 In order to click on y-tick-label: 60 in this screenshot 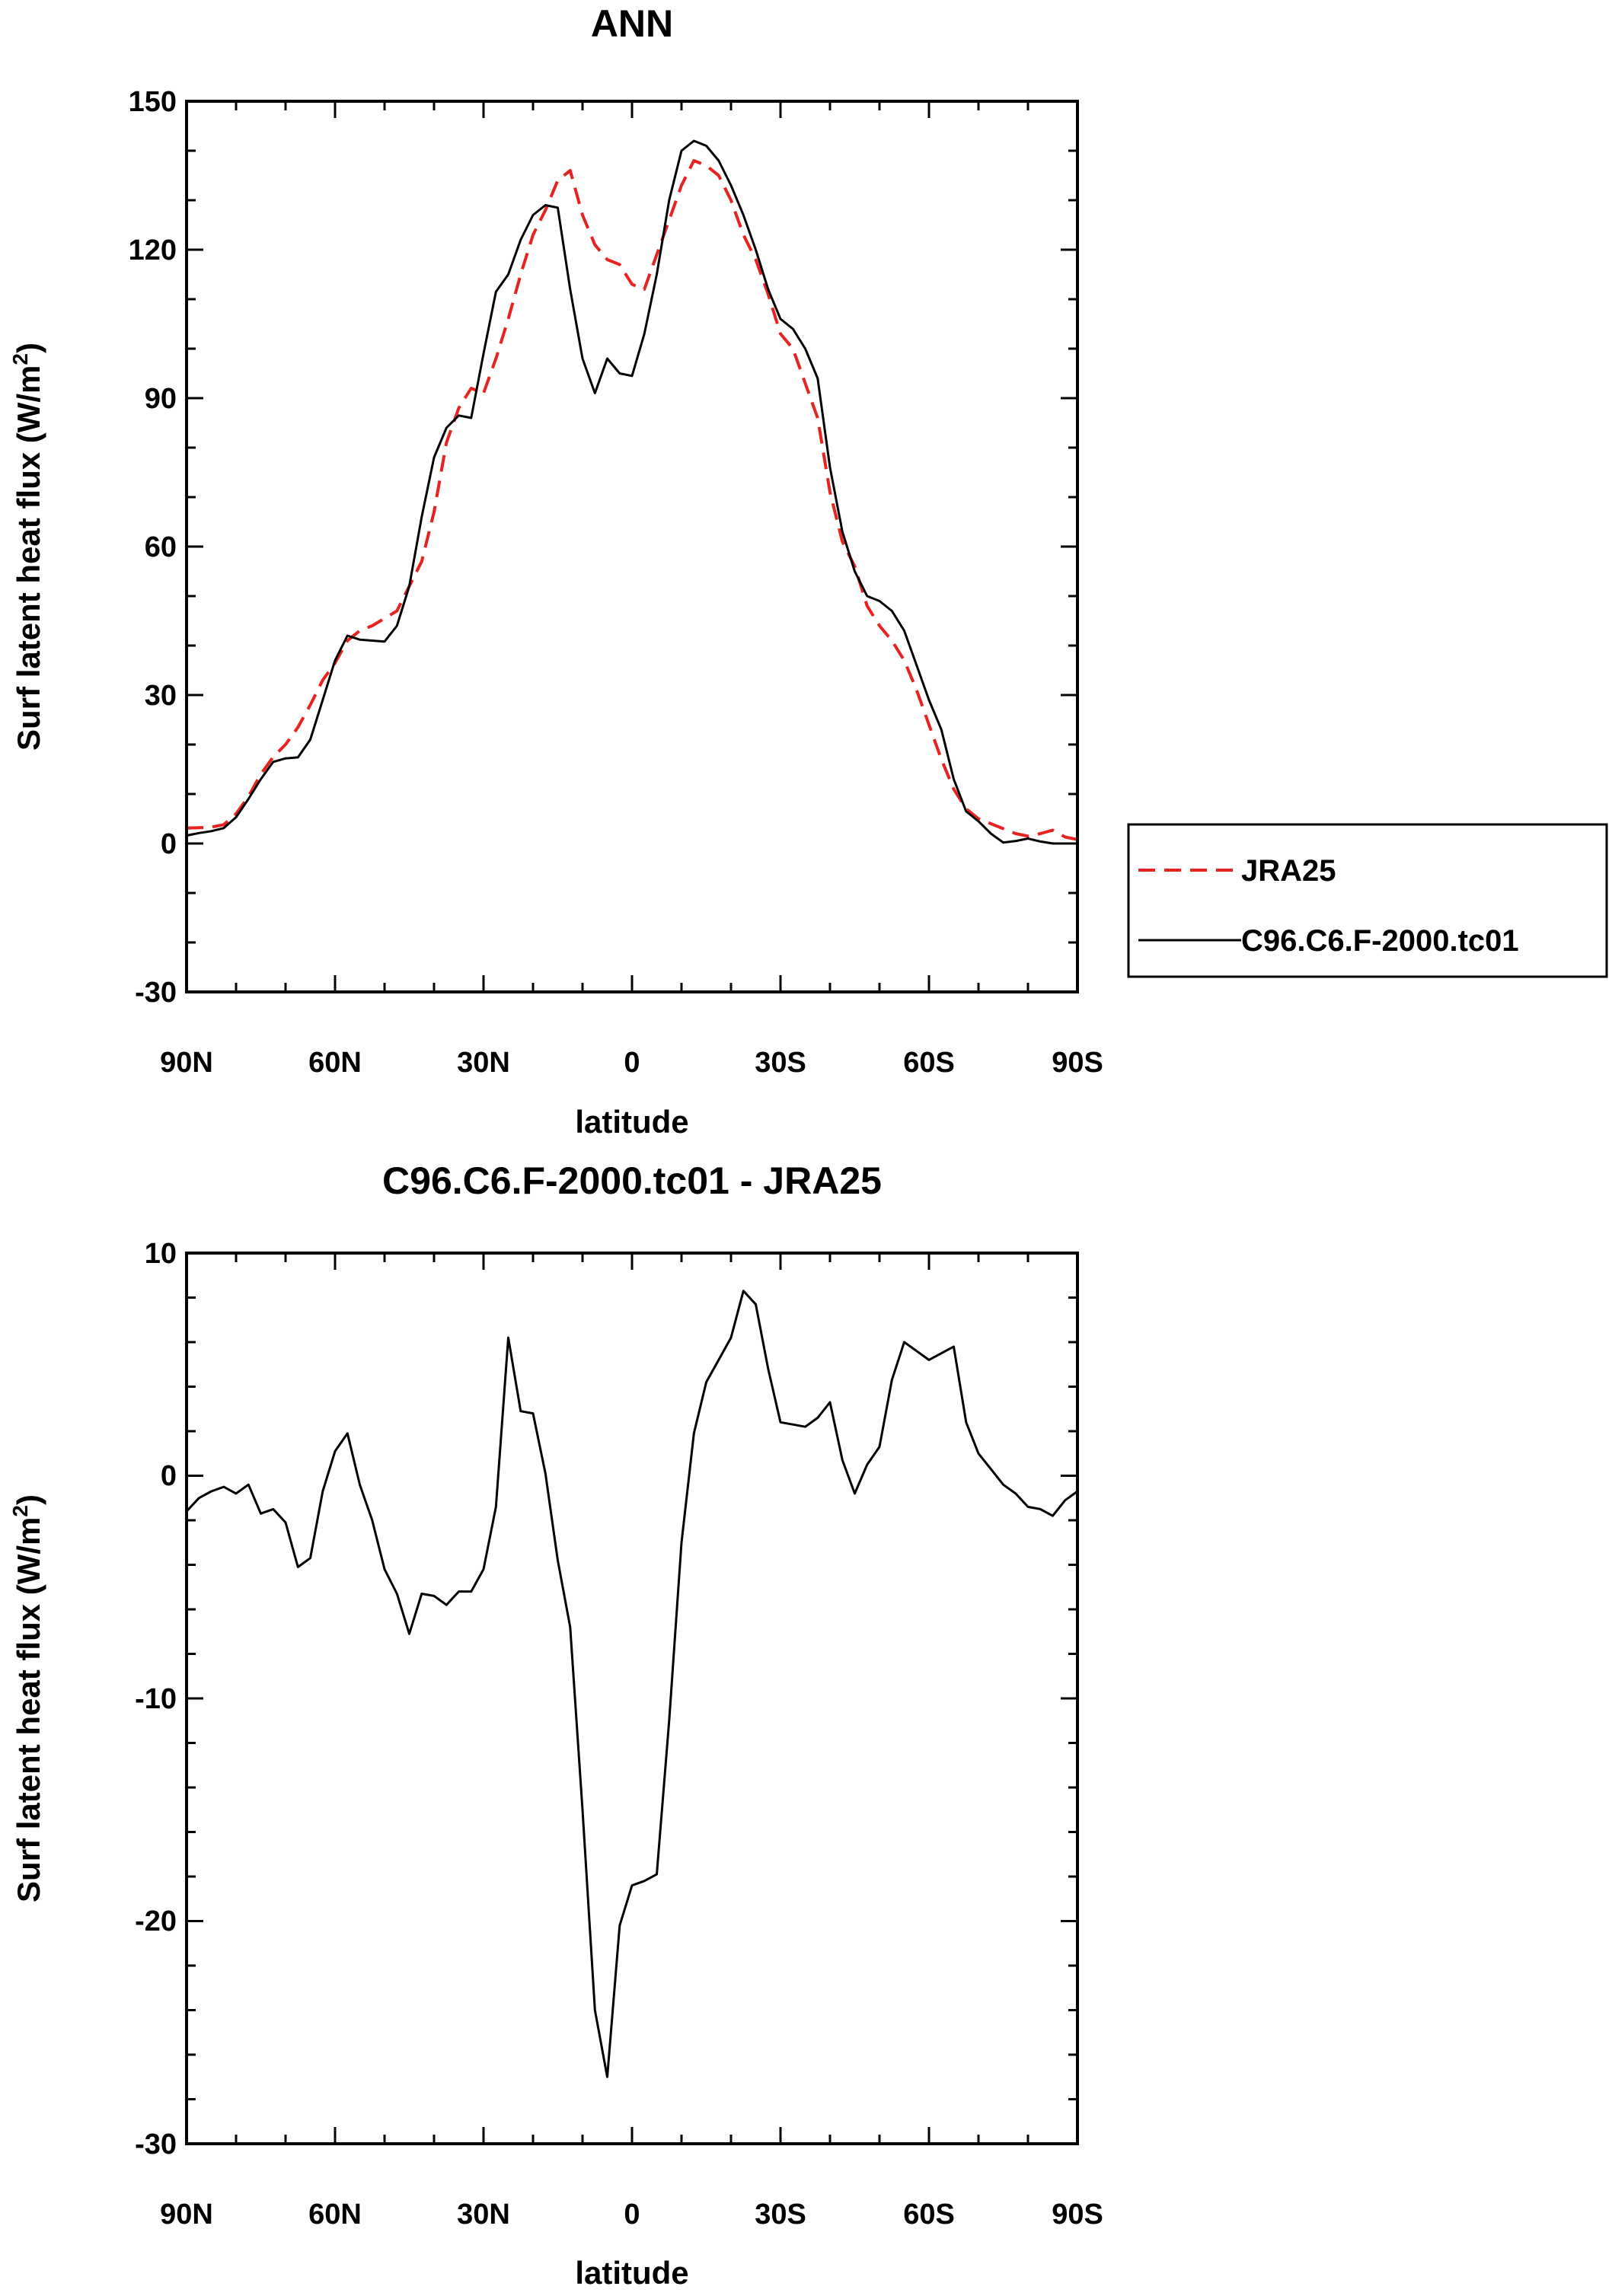, I will do `click(161, 547)`.